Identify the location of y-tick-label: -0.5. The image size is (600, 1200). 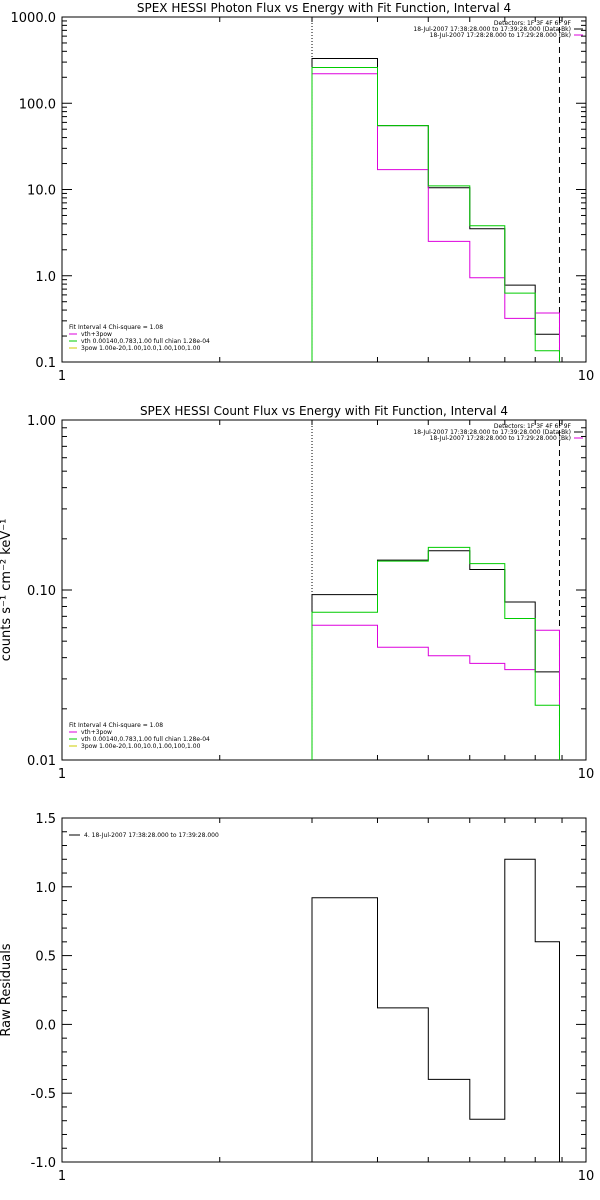
(43, 1094).